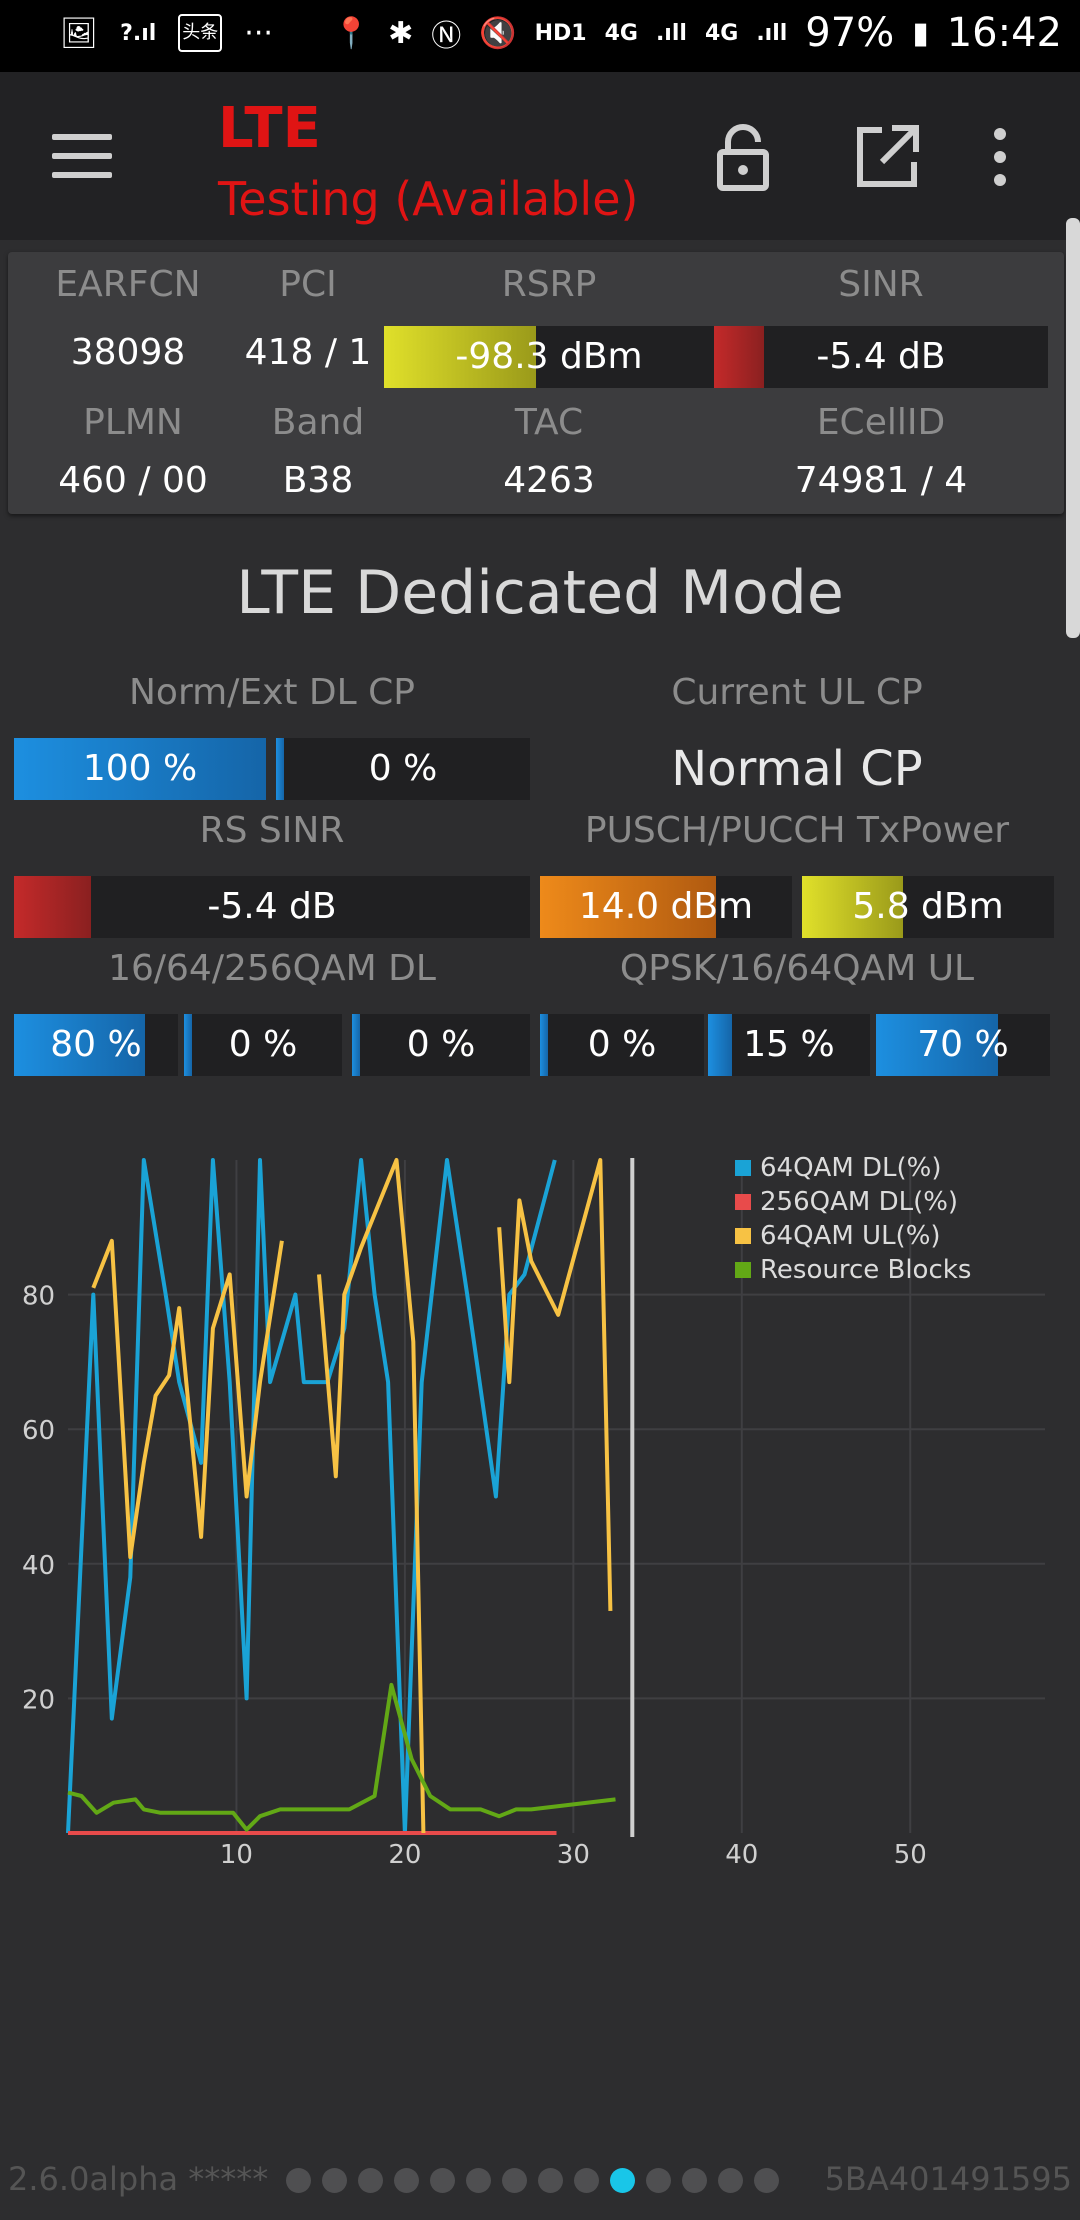  I want to click on x-tick-label: 10, so click(236, 1855).